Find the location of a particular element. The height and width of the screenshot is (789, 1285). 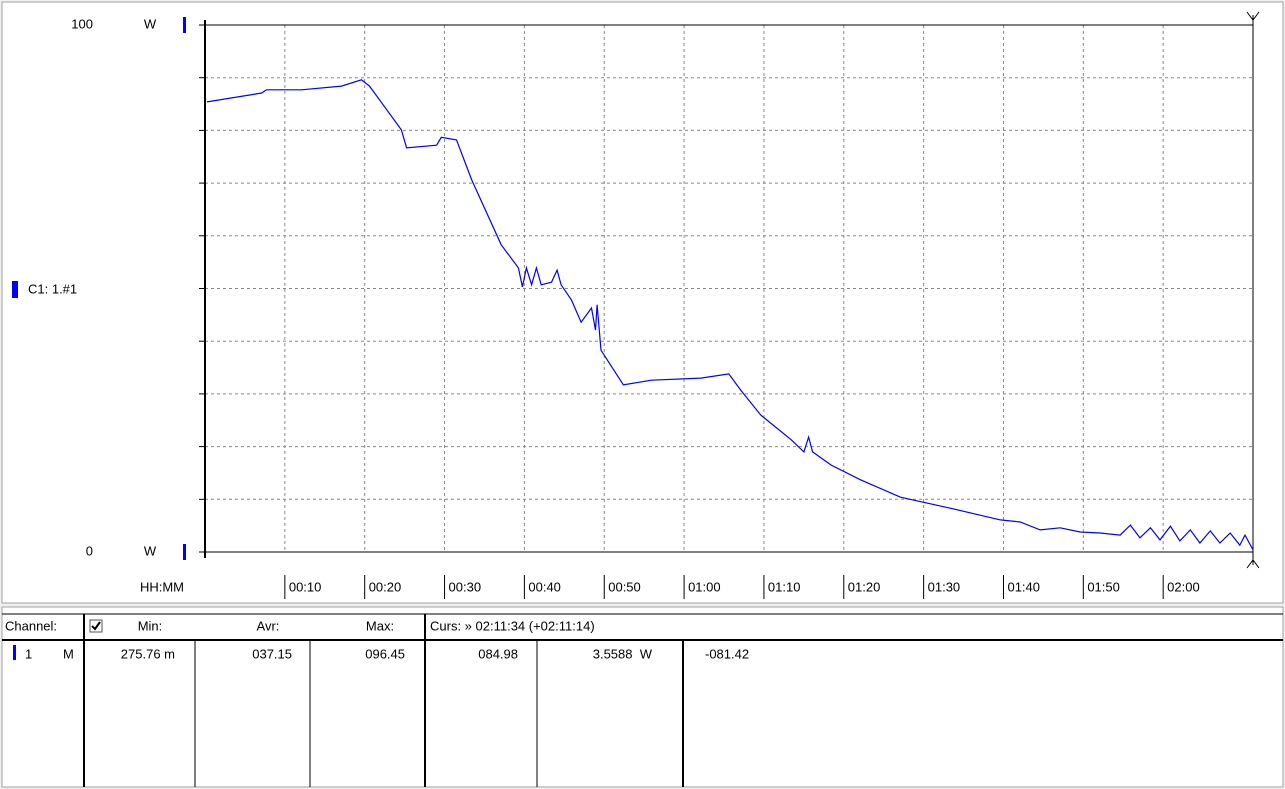

header-cell: Avr: is located at coordinates (268, 625).